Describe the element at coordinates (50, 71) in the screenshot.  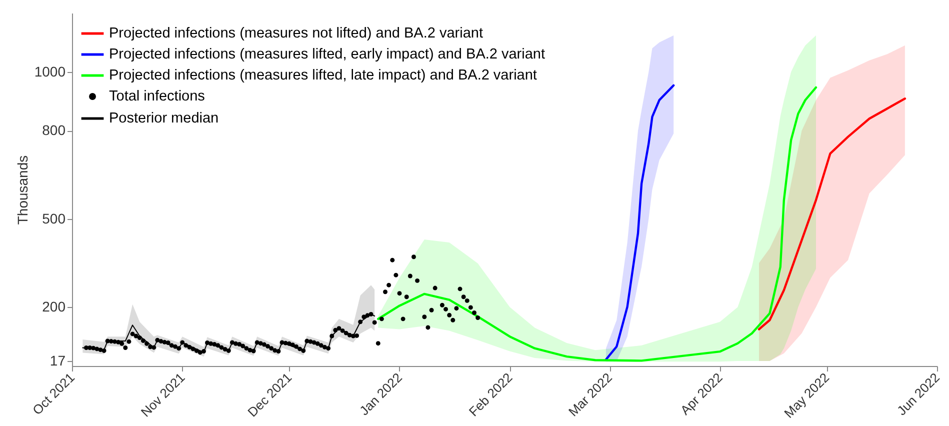
I see `y-tick-label: 1000` at that location.